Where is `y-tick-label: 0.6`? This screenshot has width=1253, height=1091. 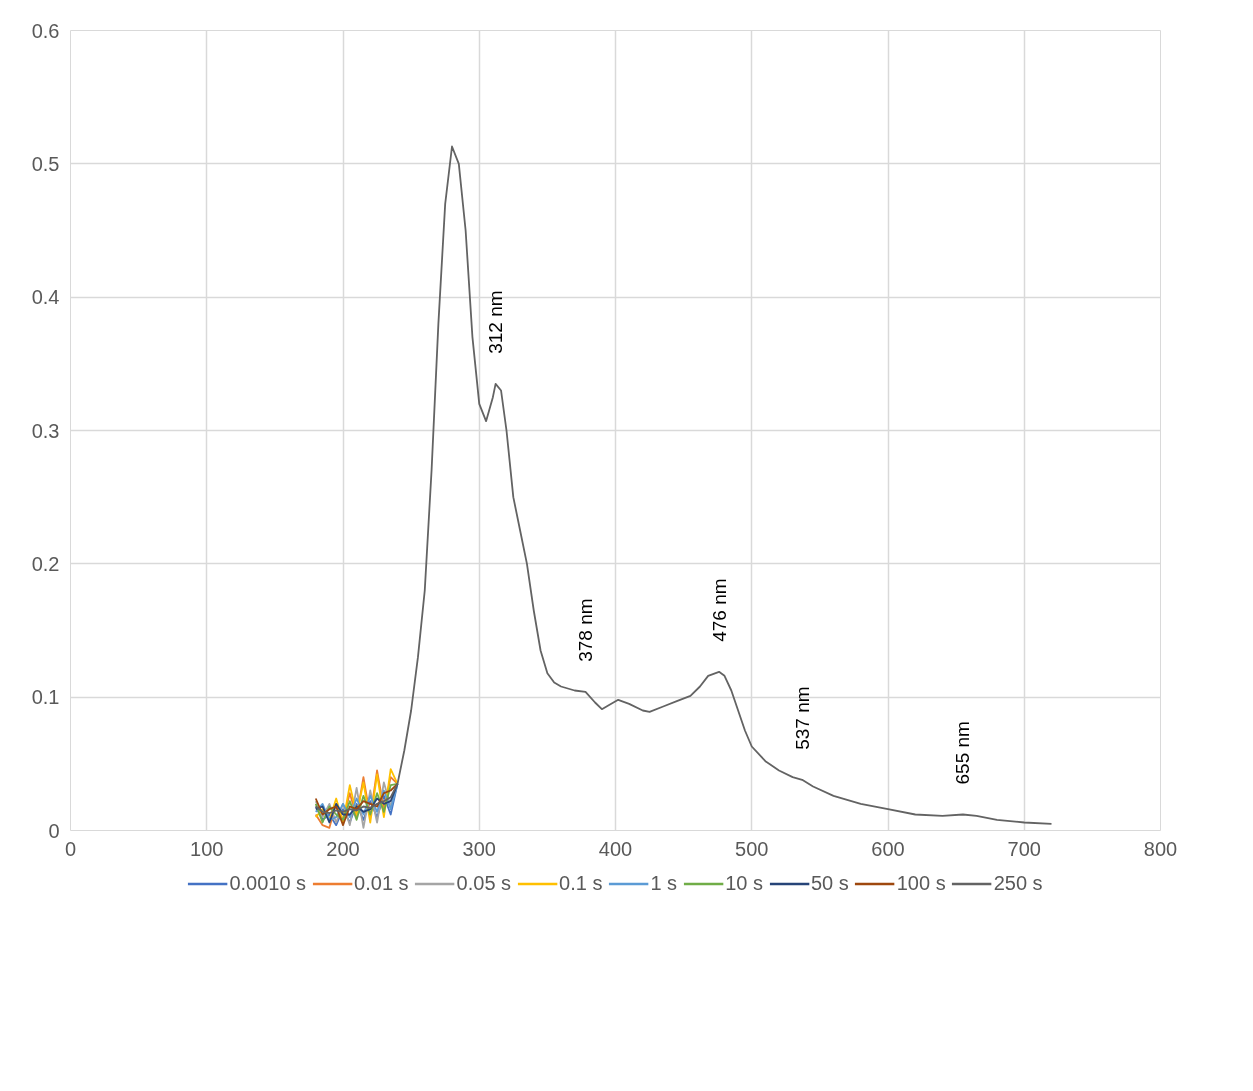 y-tick-label: 0.6 is located at coordinates (45, 30).